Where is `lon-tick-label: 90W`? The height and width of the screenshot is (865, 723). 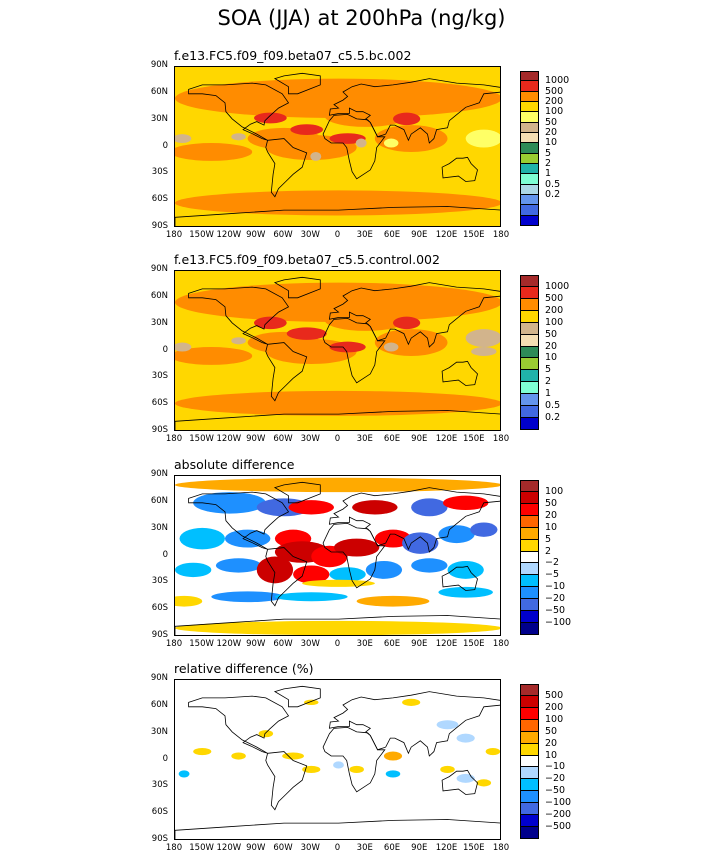
lon-tick-label: 90W is located at coordinates (256, 439).